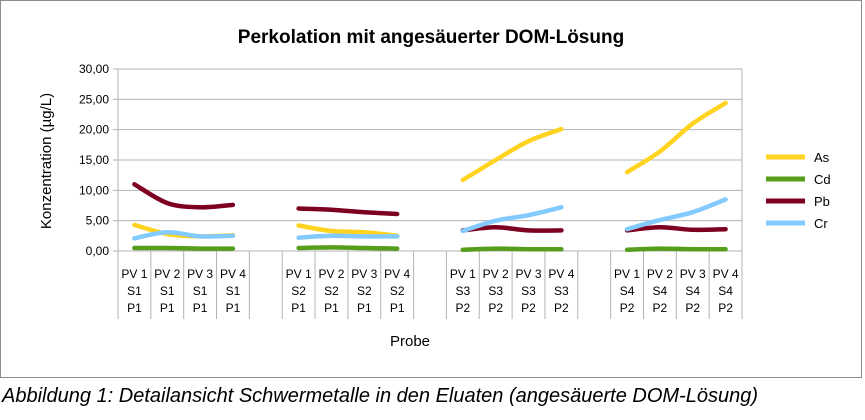 The height and width of the screenshot is (420, 865). I want to click on y-tick-label: 10,00, so click(94, 190).